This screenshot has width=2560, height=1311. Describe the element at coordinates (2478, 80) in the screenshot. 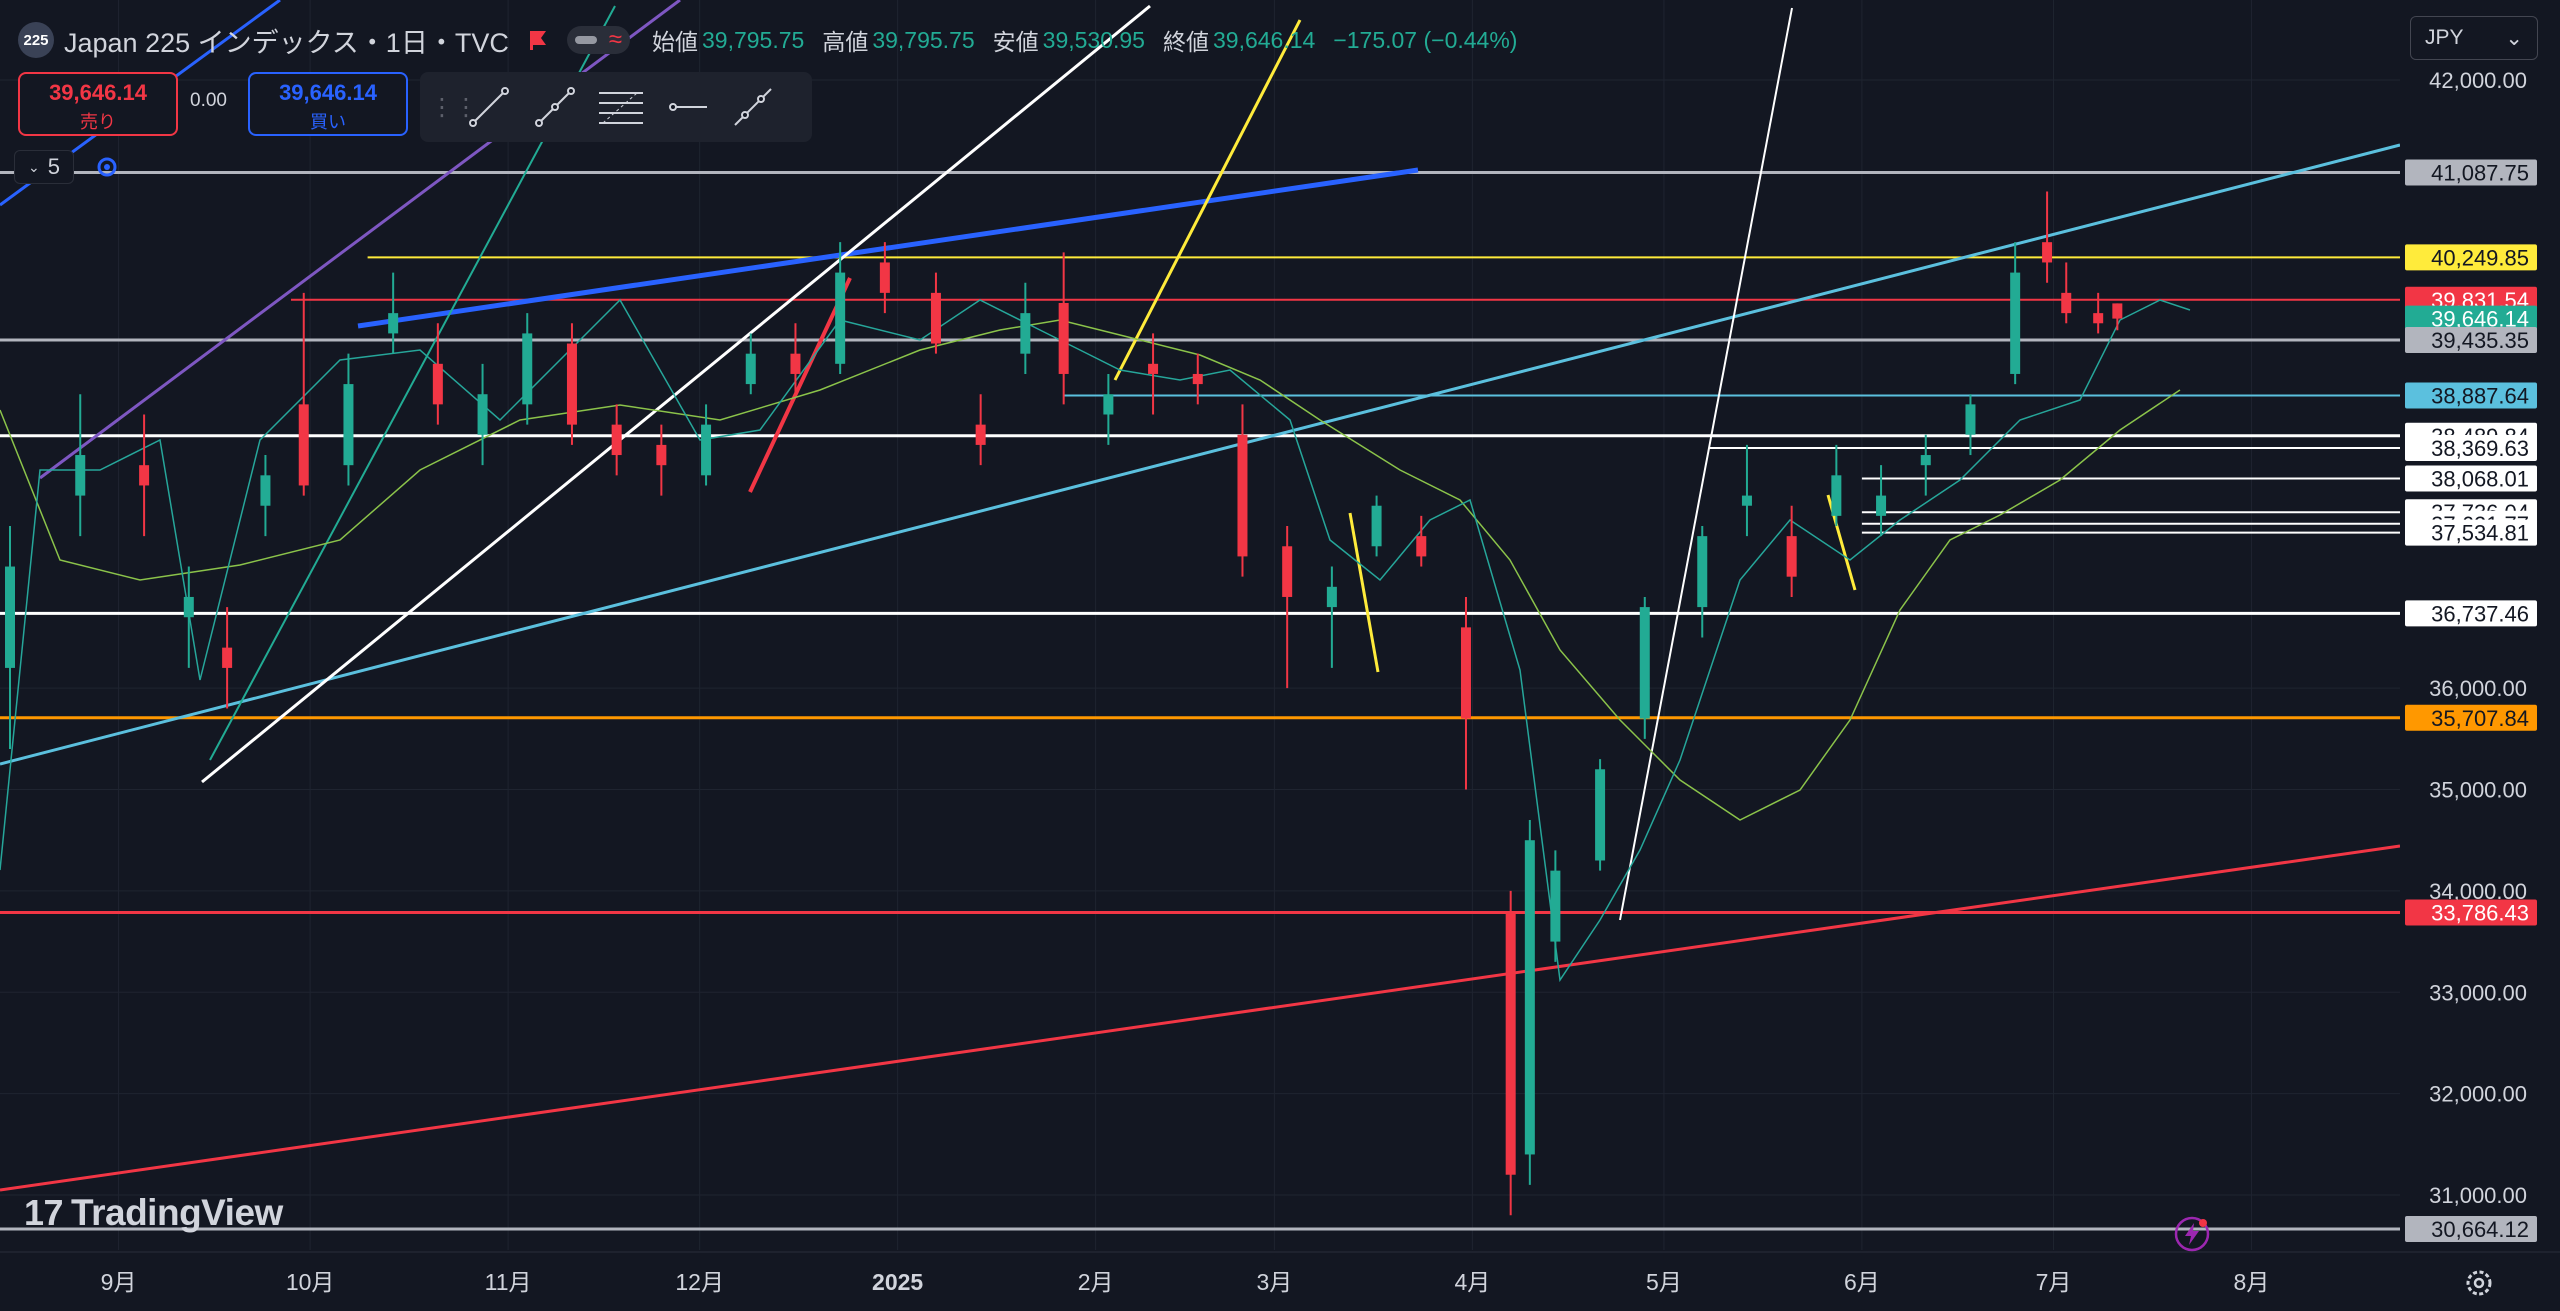

I see `price-tick-label: 42,000.00` at that location.